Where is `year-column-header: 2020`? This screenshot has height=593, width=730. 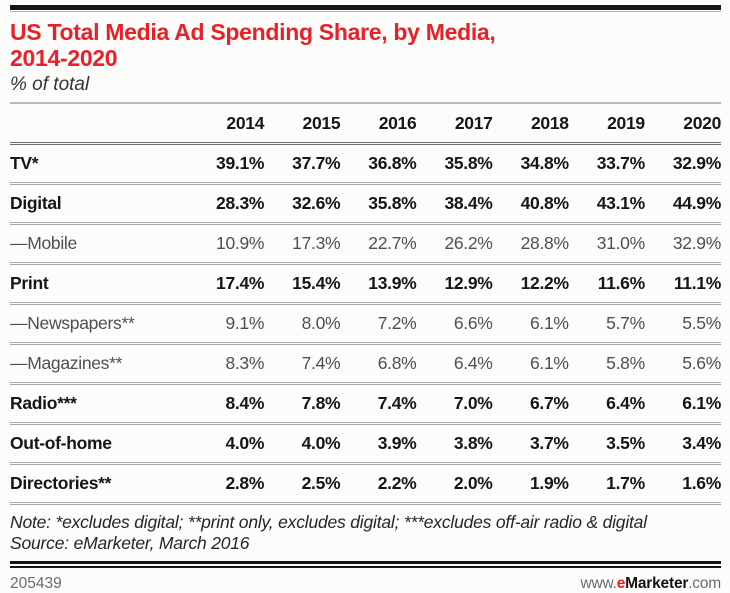
year-column-header: 2020 is located at coordinates (682, 124).